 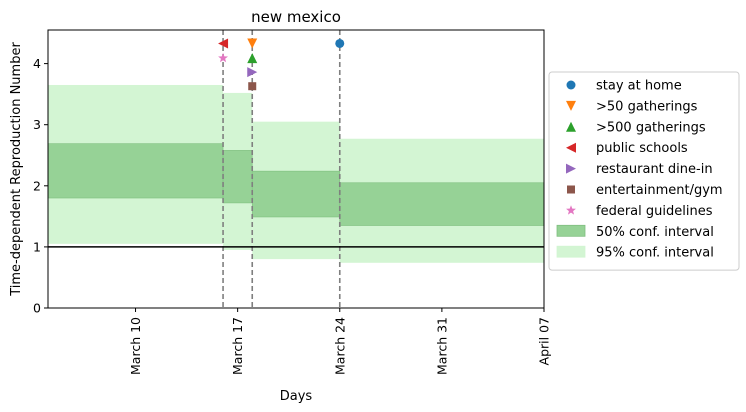 What do you see at coordinates (441, 346) in the screenshot?
I see `x-tick-label: March 31` at bounding box center [441, 346].